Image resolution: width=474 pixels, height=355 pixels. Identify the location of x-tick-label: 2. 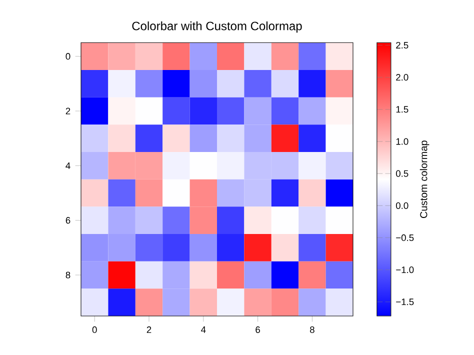
(149, 329).